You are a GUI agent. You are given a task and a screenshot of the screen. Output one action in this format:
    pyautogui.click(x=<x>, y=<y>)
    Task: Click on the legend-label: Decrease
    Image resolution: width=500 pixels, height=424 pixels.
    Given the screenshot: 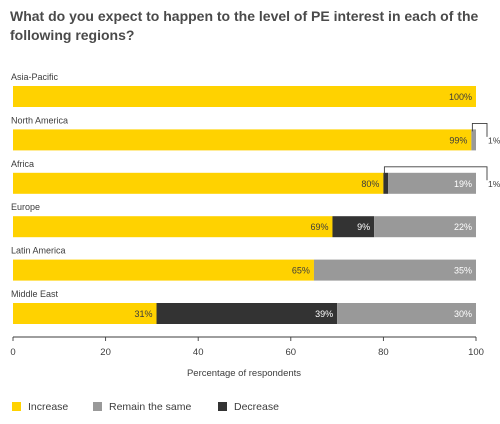 What is the action you would take?
    pyautogui.click(x=256, y=407)
    